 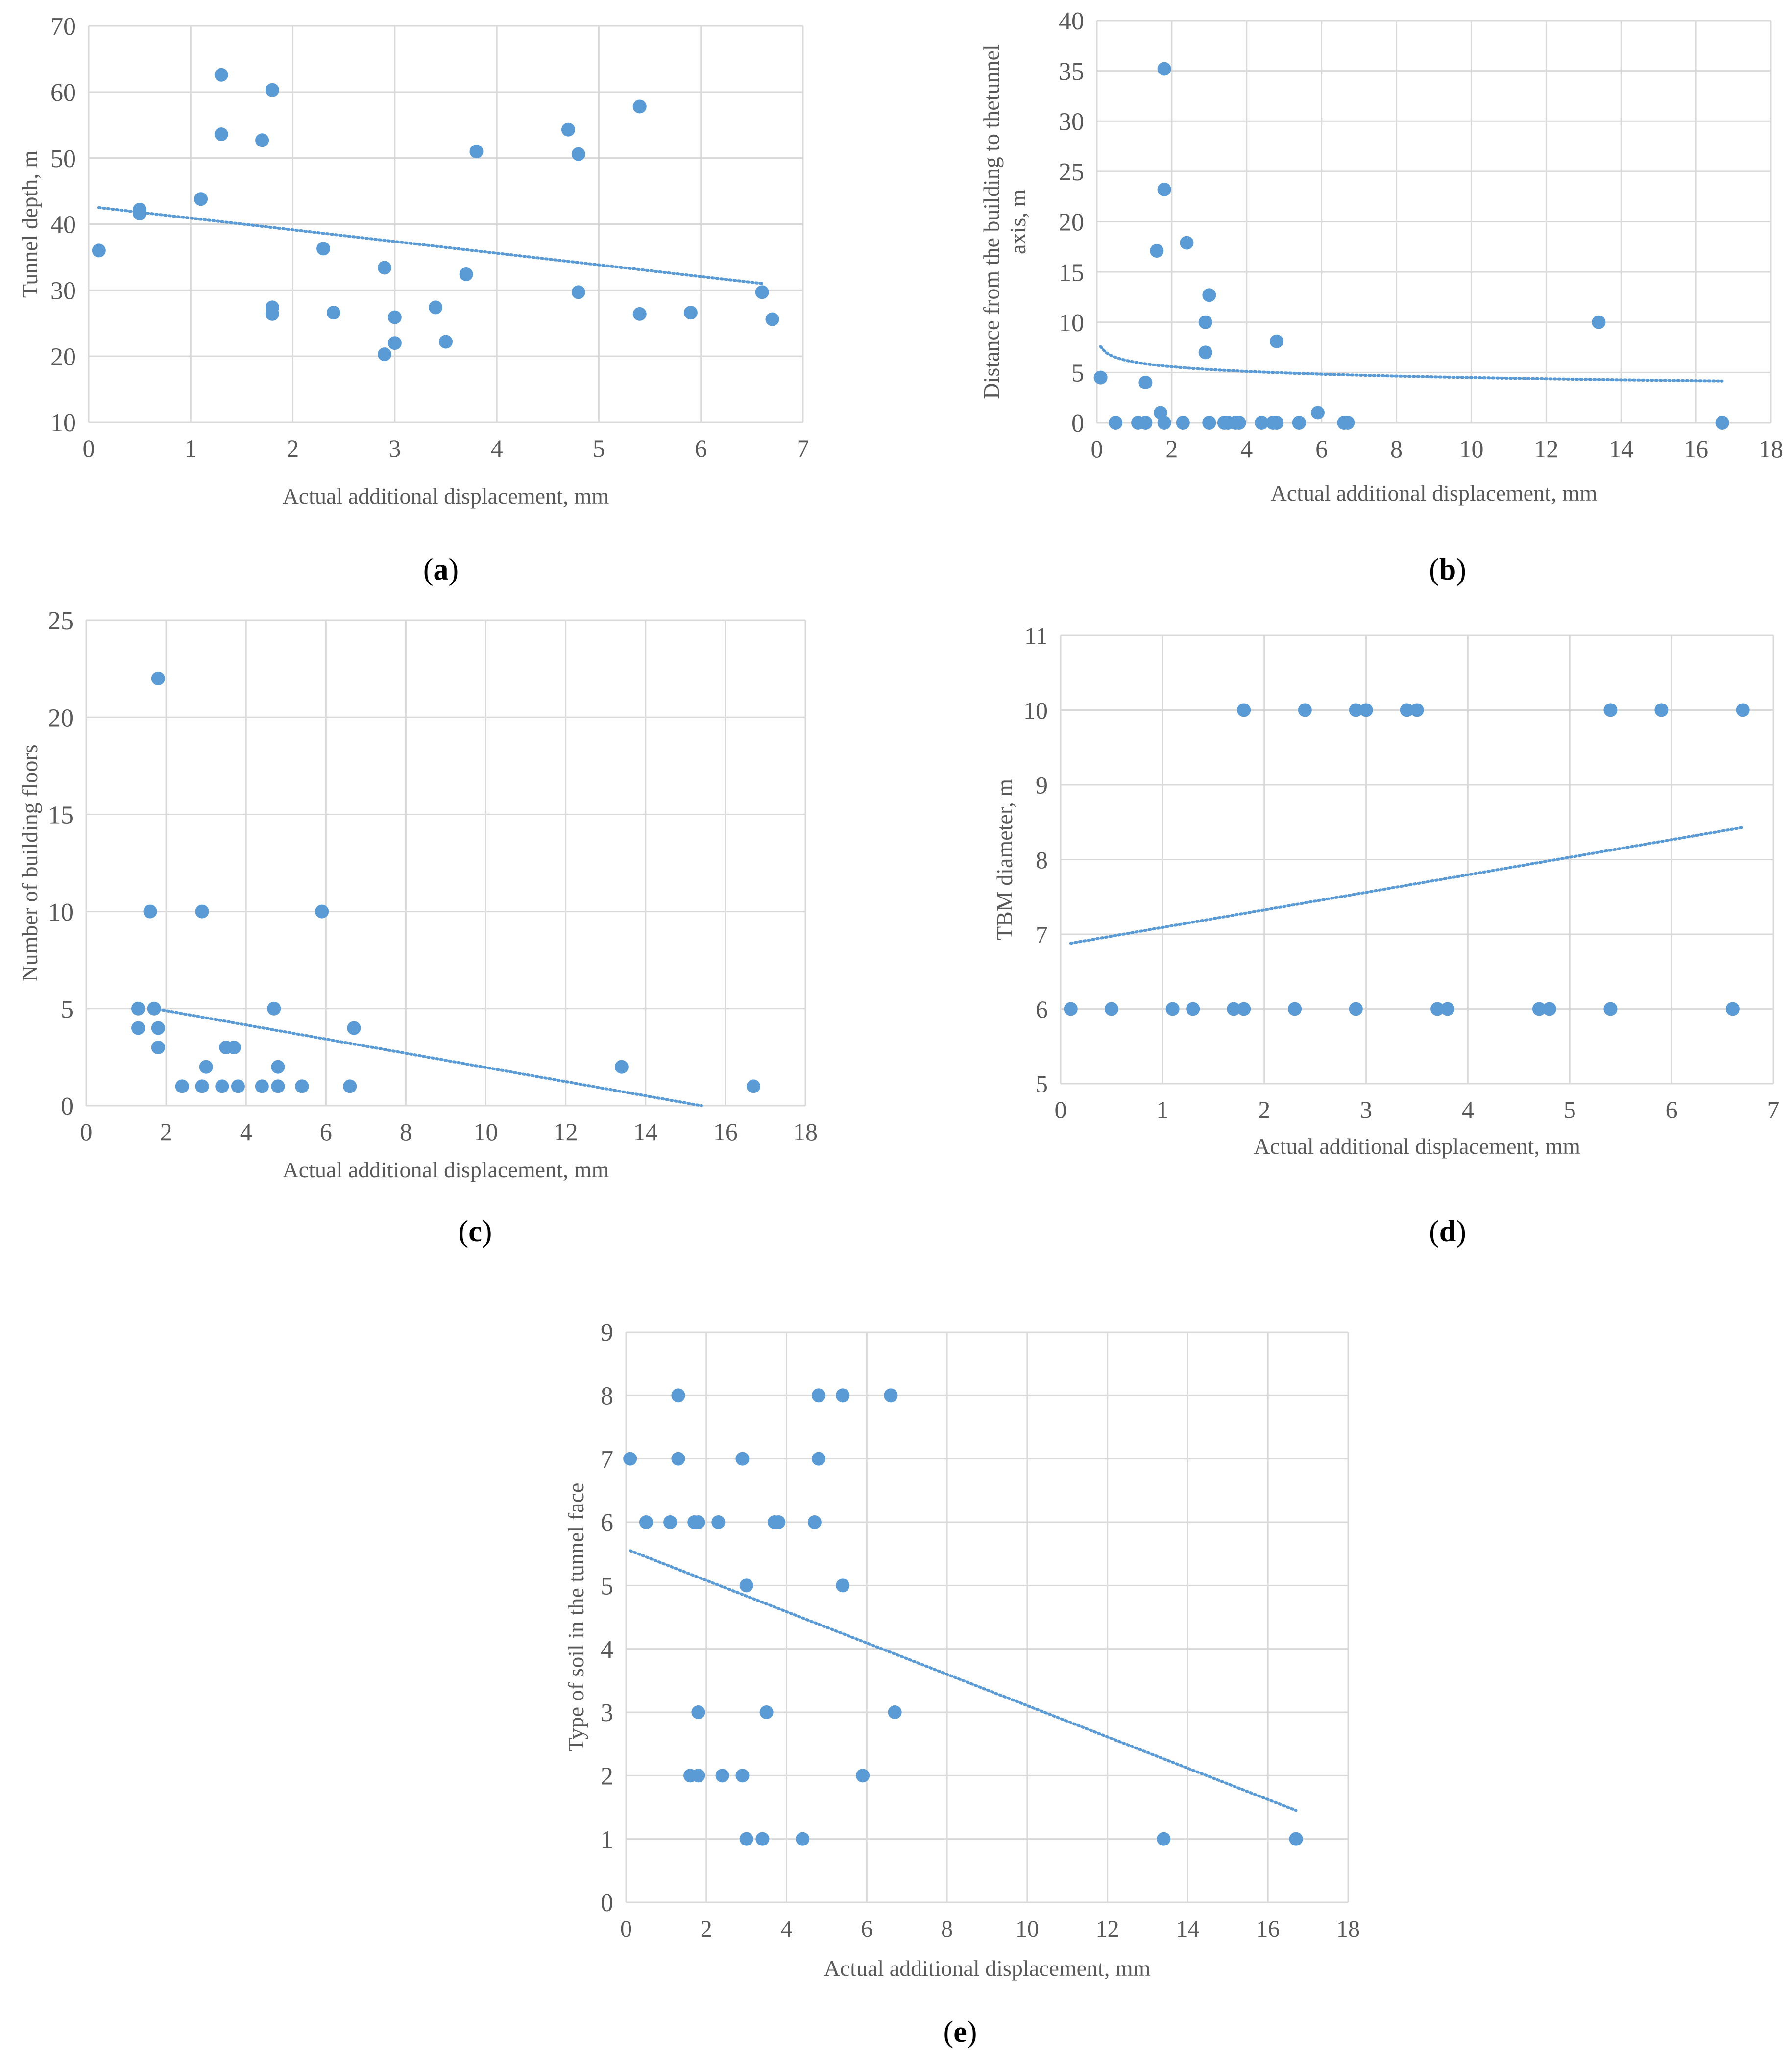 What do you see at coordinates (963, 1617) in the screenshot?
I see `data-points` at bounding box center [963, 1617].